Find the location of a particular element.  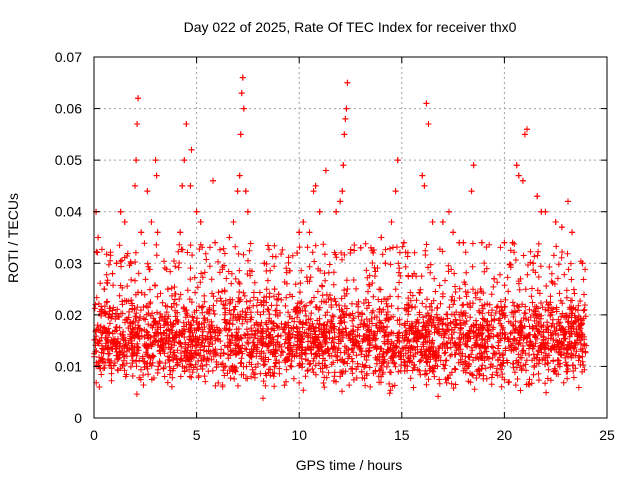

x-tick-label: 15 is located at coordinates (402, 435).